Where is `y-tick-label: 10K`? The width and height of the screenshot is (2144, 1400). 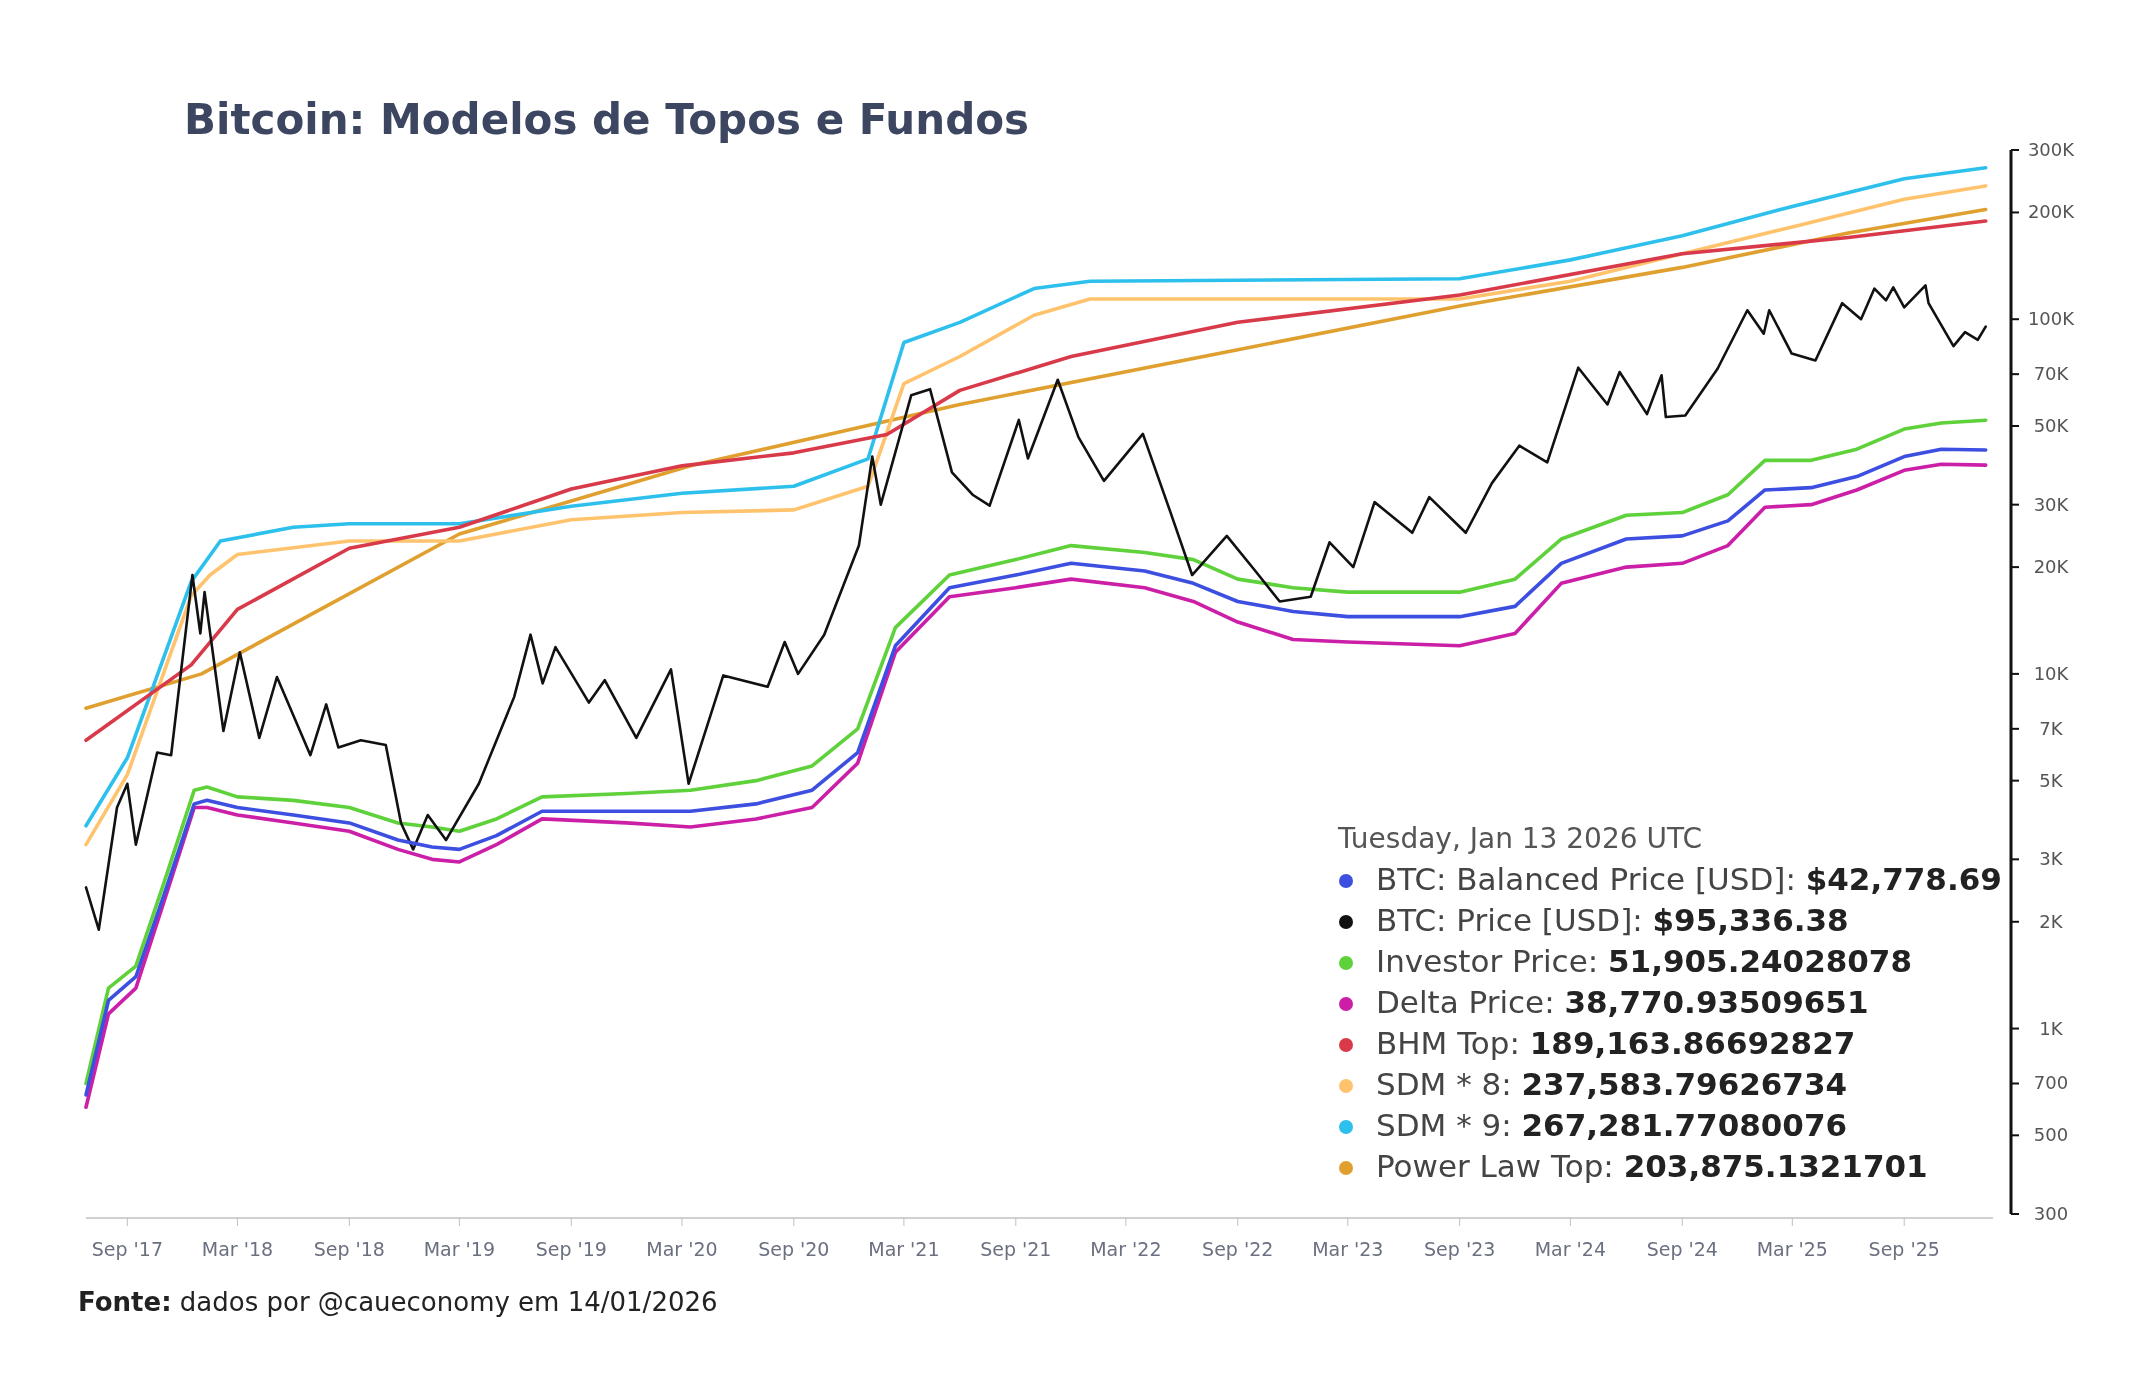
y-tick-label: 10K is located at coordinates (2051, 673).